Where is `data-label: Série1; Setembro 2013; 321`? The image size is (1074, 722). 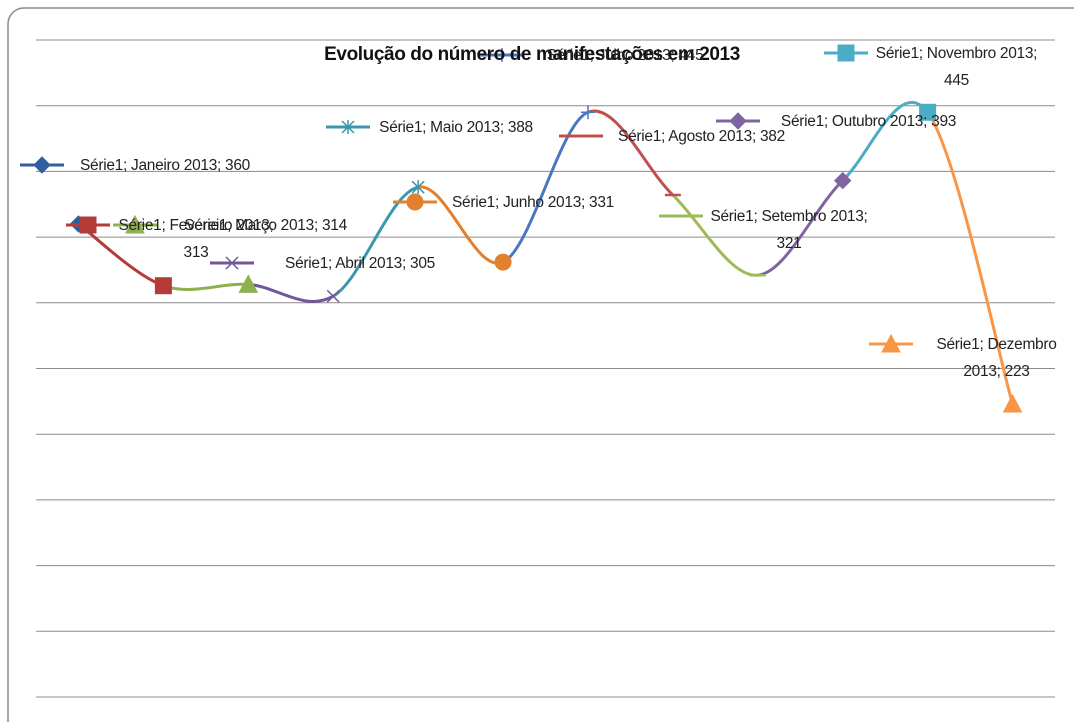 data-label: Série1; Setembro 2013; 321 is located at coordinates (789, 230).